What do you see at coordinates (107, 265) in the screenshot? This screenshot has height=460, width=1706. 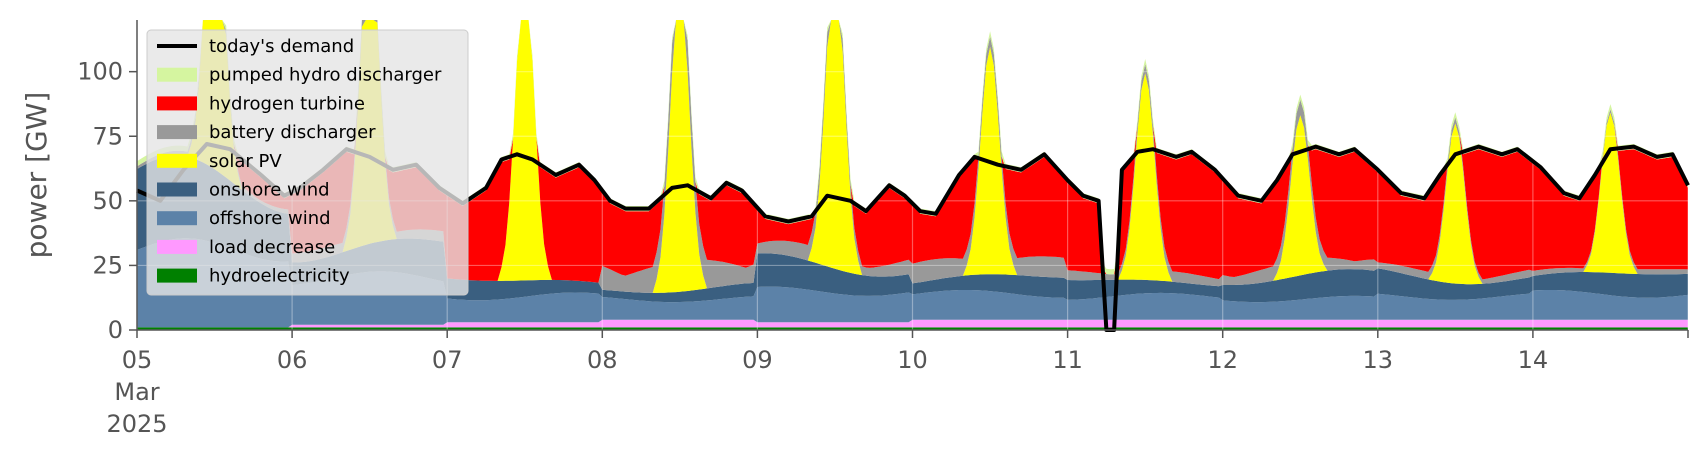 I see `y-tick-label: 25` at bounding box center [107, 265].